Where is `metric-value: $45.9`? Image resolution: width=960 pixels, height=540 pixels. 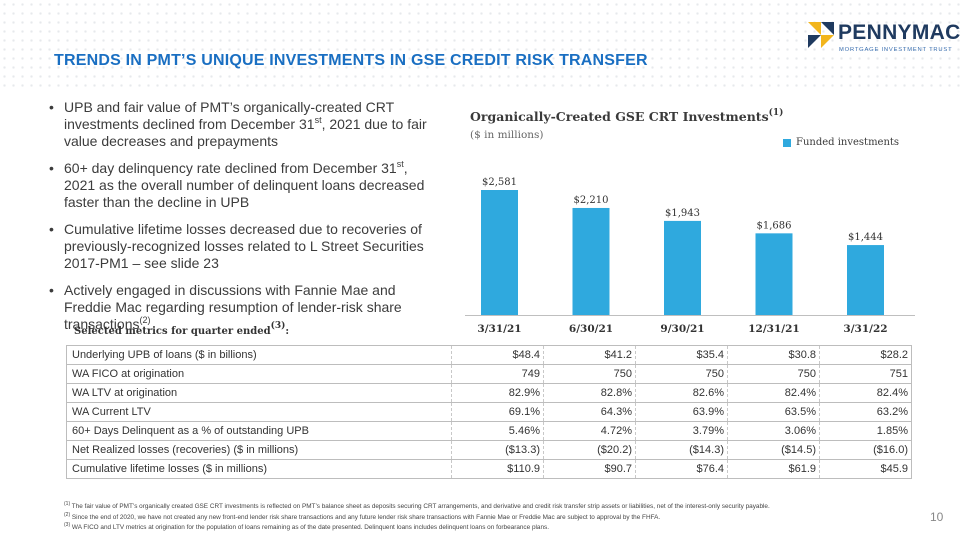
metric-value: $45.9 is located at coordinates (865, 469).